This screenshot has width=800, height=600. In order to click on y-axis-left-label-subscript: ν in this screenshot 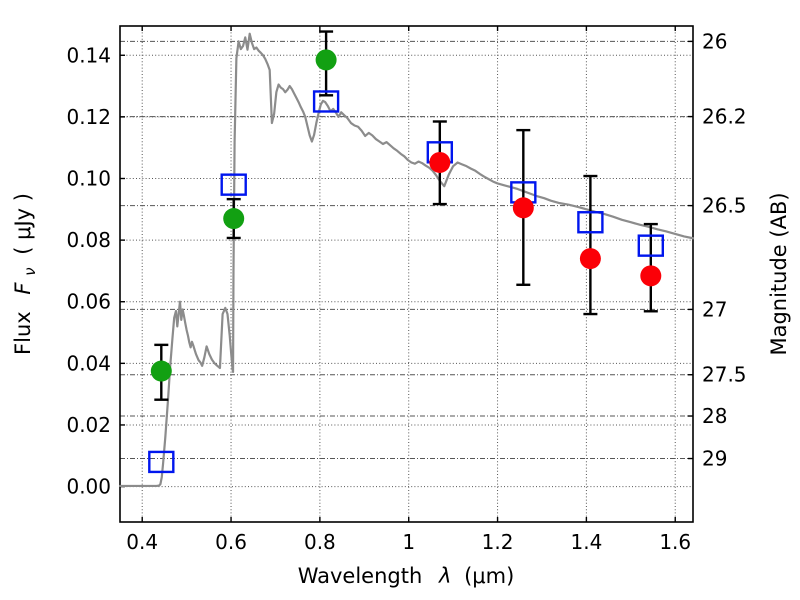, I will do `click(30, 271)`.